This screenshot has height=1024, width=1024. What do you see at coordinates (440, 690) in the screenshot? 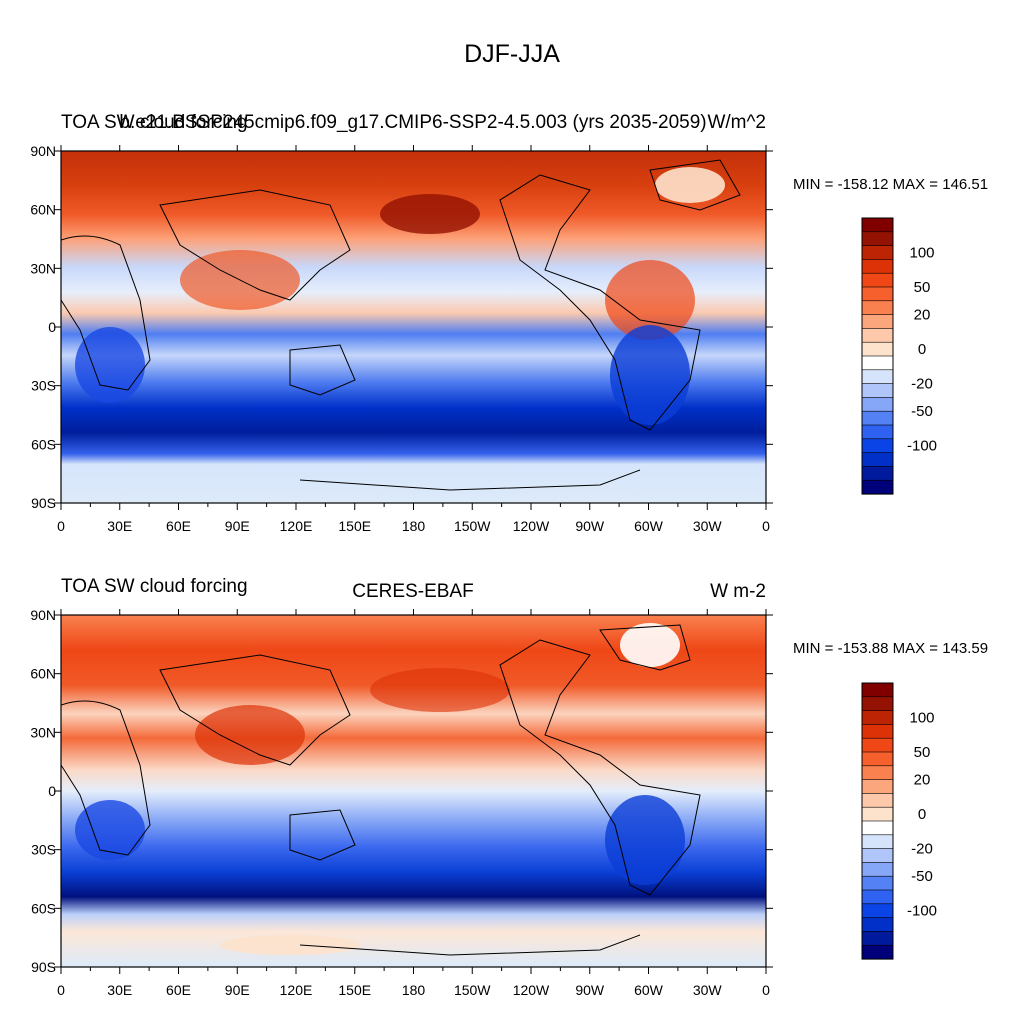
I see `panel-obs-pacific-red` at bounding box center [440, 690].